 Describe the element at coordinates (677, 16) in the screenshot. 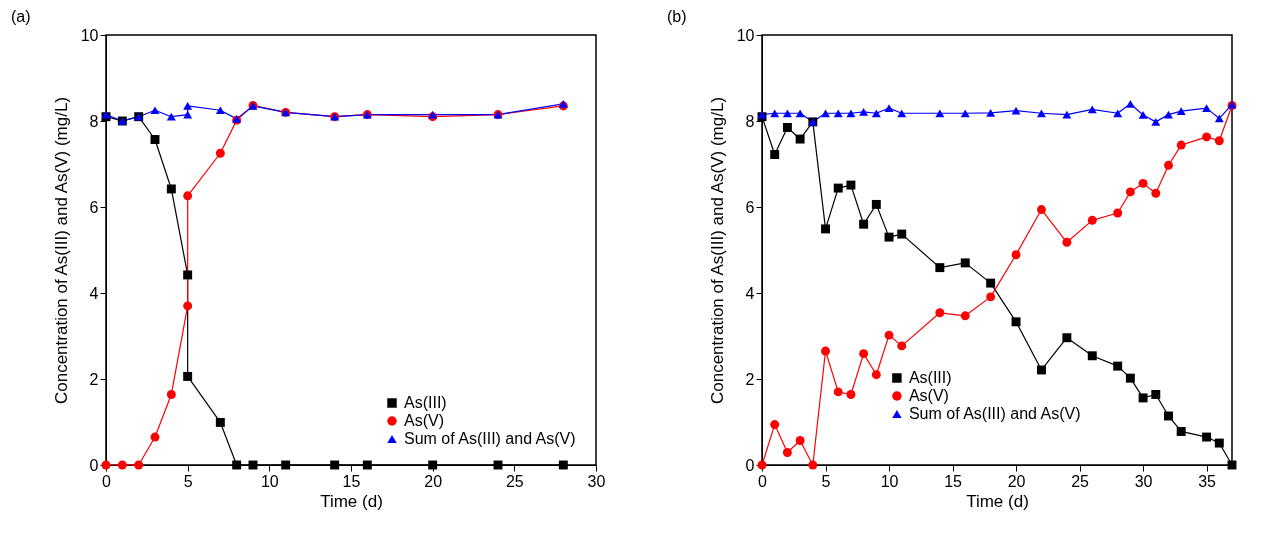

I see `chart-title: (b)` at that location.